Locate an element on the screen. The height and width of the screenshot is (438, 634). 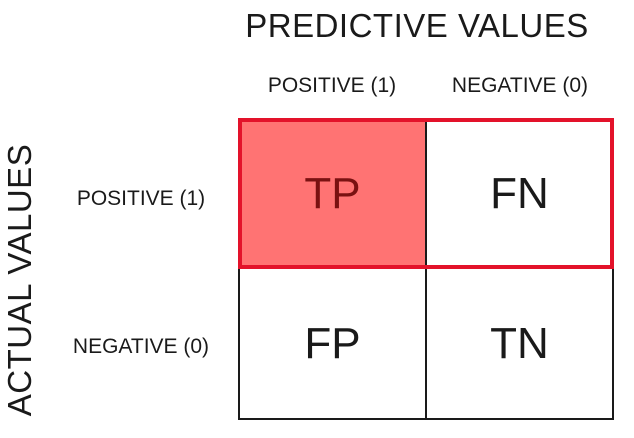
actual-values-title: ACTUAL VALUES is located at coordinates (19, 280).